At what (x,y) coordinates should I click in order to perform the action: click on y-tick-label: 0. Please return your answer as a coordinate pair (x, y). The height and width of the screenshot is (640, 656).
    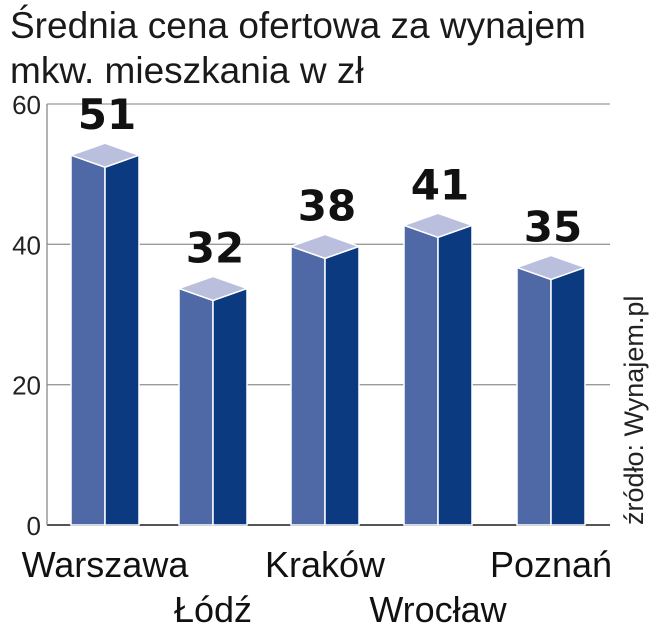
    Looking at the image, I should click on (34, 526).